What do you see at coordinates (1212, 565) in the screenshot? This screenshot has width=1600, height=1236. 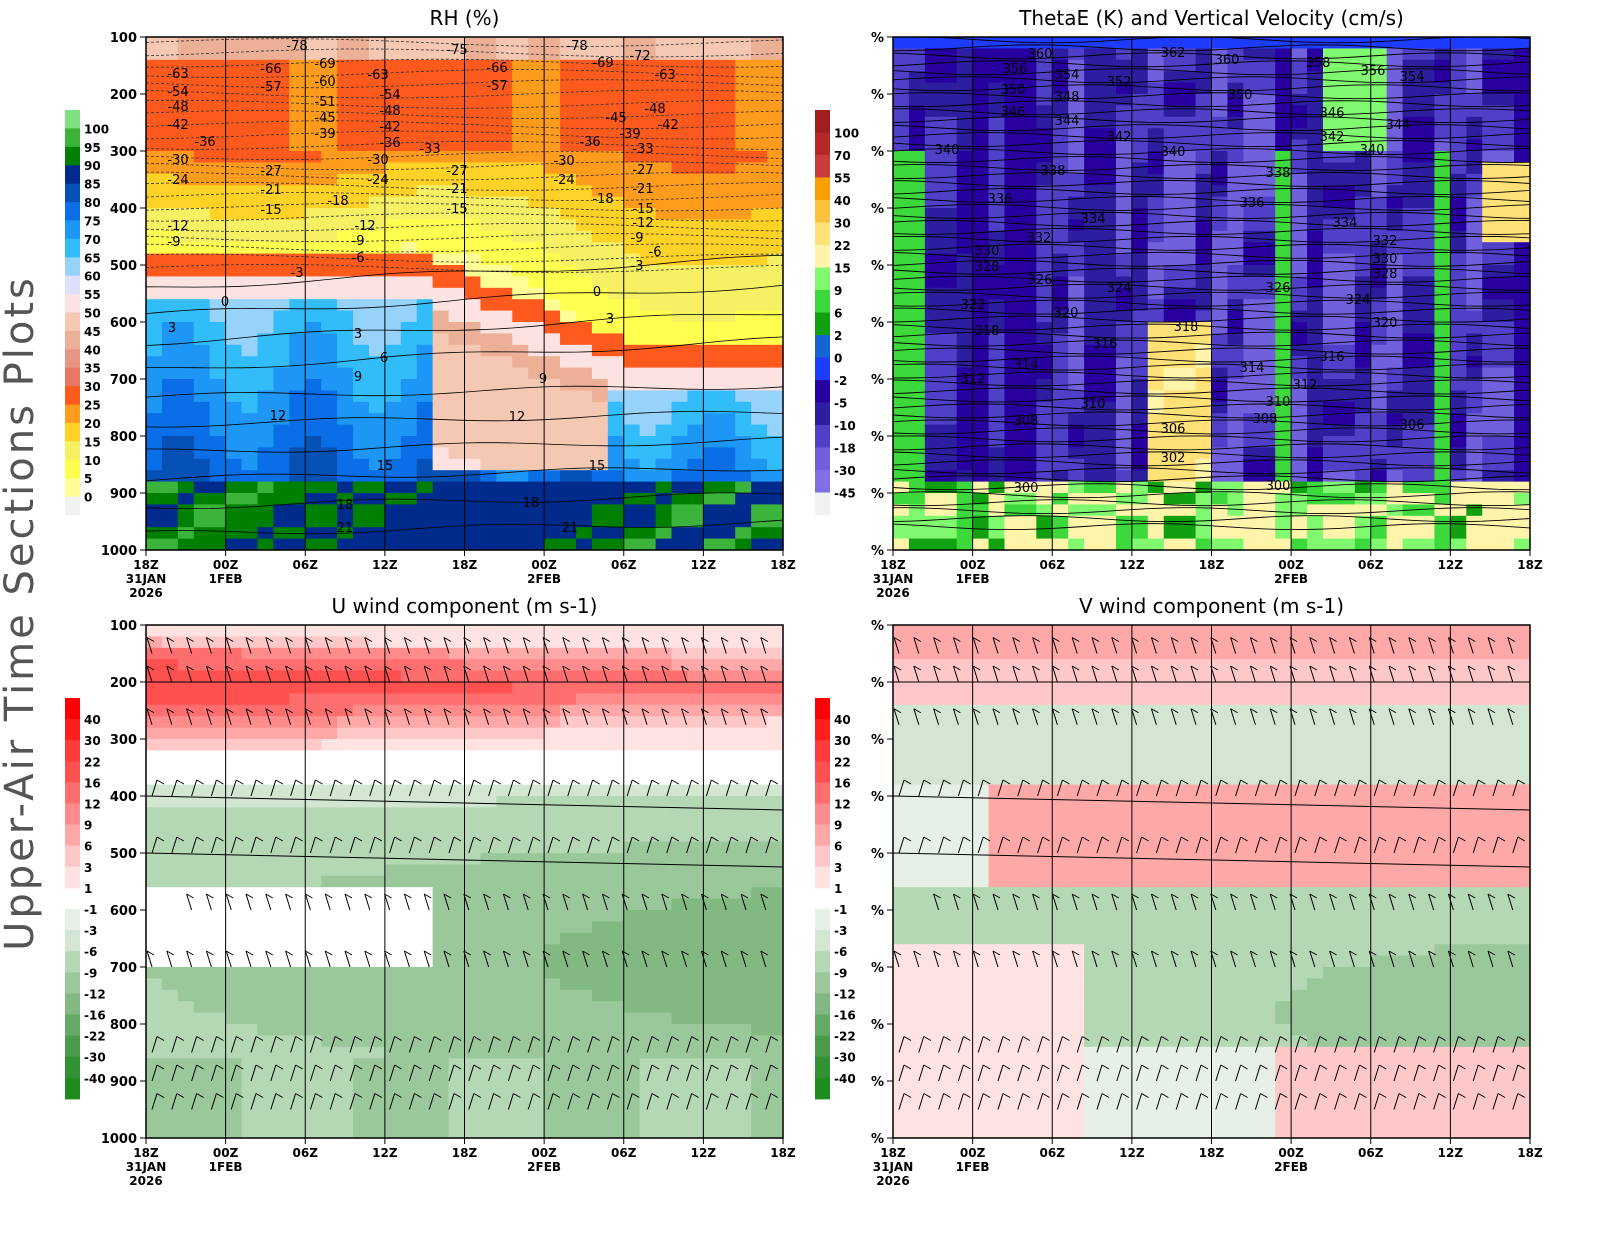 I see `x-tick-label: 18Z` at bounding box center [1212, 565].